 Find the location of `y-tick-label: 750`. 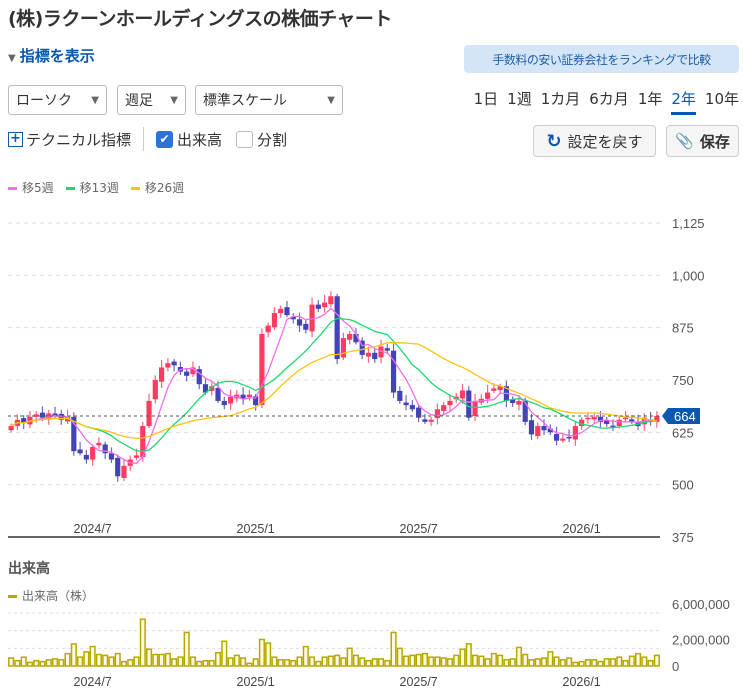

y-tick-label: 750 is located at coordinates (683, 380).